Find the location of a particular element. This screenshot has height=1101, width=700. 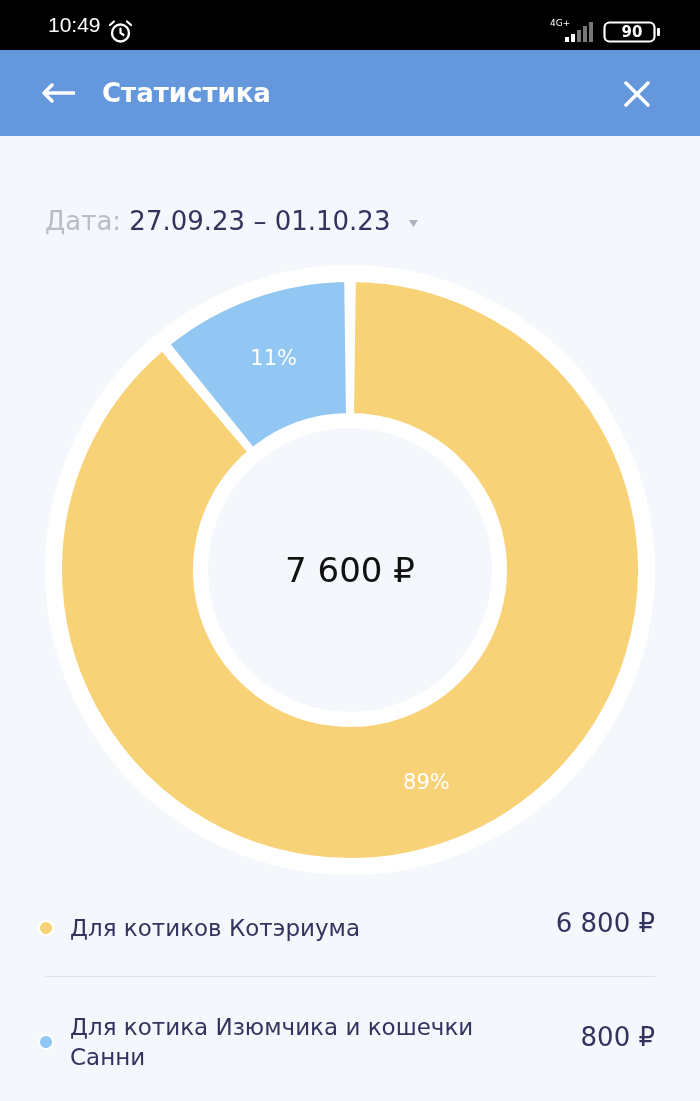

data-label: 89% is located at coordinates (426, 782).